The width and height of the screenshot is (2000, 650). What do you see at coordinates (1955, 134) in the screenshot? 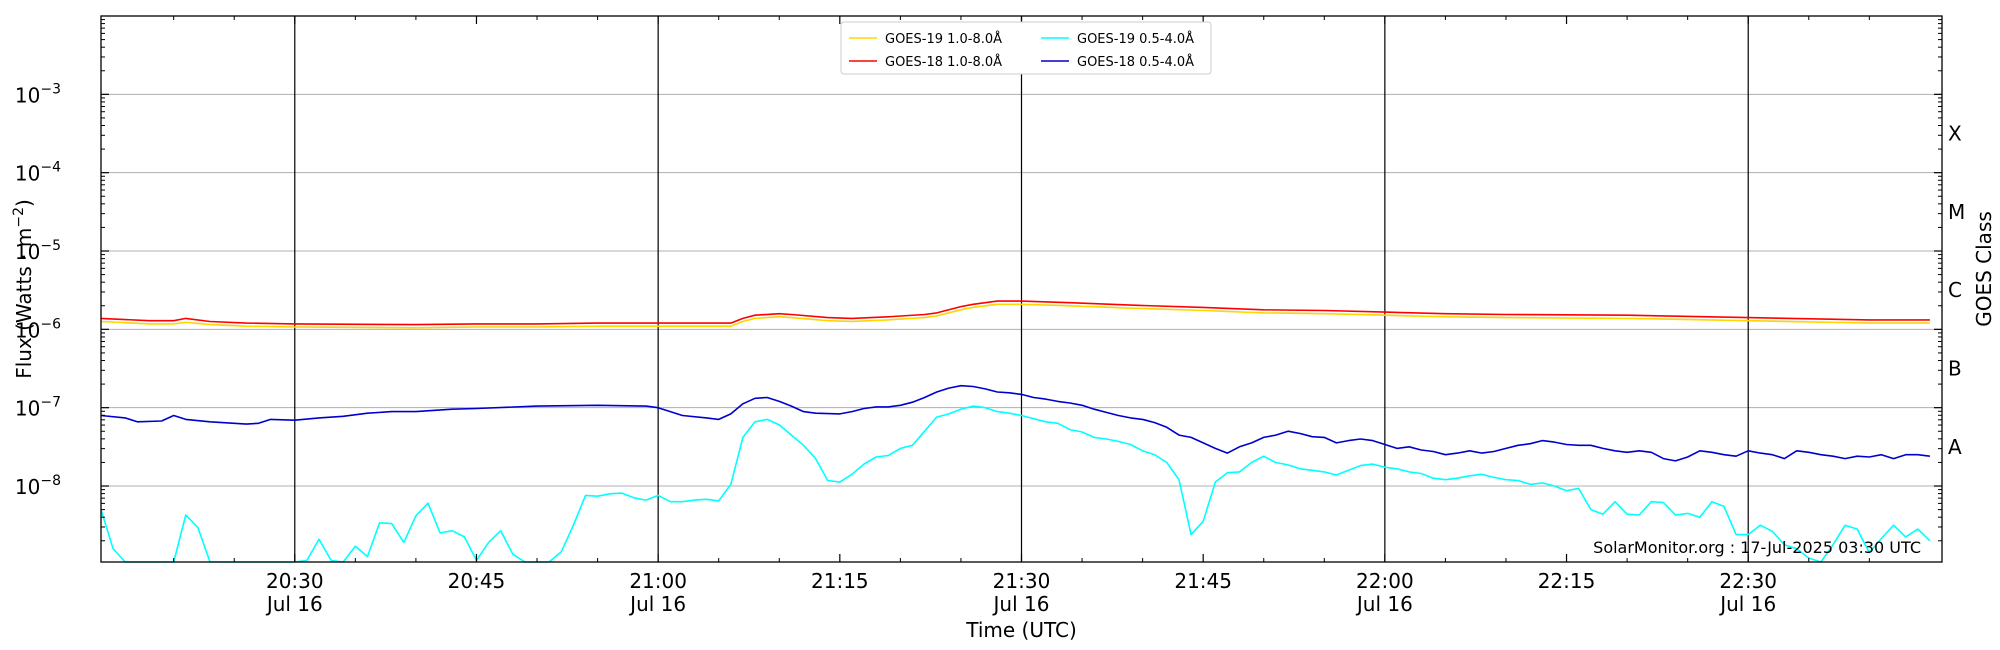
I see `goes-class-label: X` at bounding box center [1955, 134].